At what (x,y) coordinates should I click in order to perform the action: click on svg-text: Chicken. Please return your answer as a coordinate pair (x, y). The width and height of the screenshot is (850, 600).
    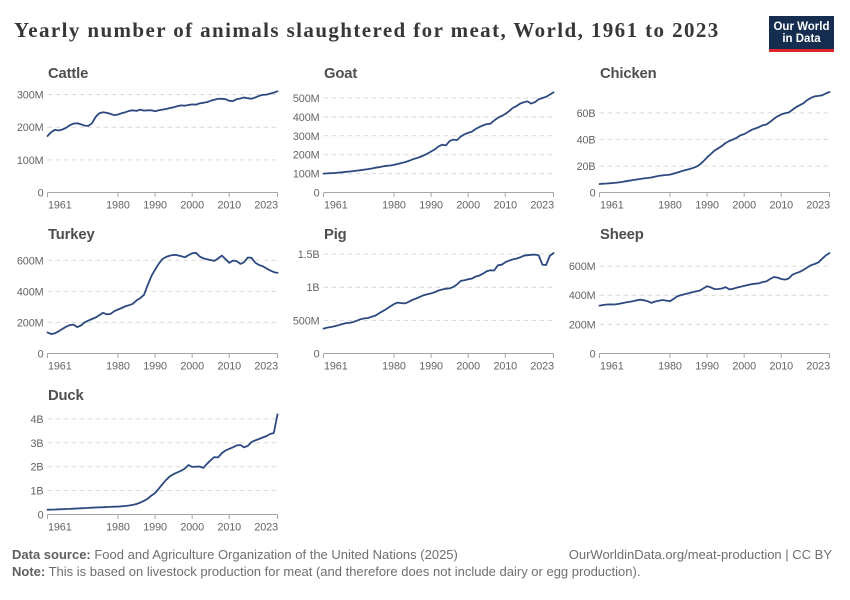
    Looking at the image, I should click on (628, 74).